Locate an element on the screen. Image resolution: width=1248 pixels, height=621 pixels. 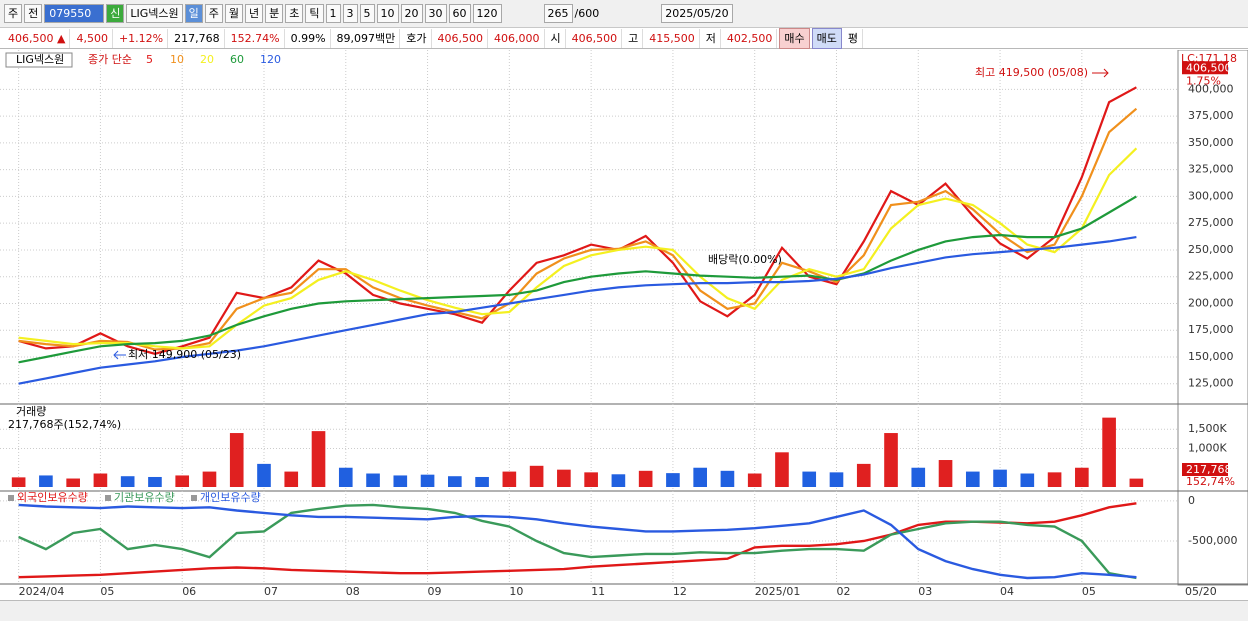
minute: 10 is located at coordinates (387, 13).